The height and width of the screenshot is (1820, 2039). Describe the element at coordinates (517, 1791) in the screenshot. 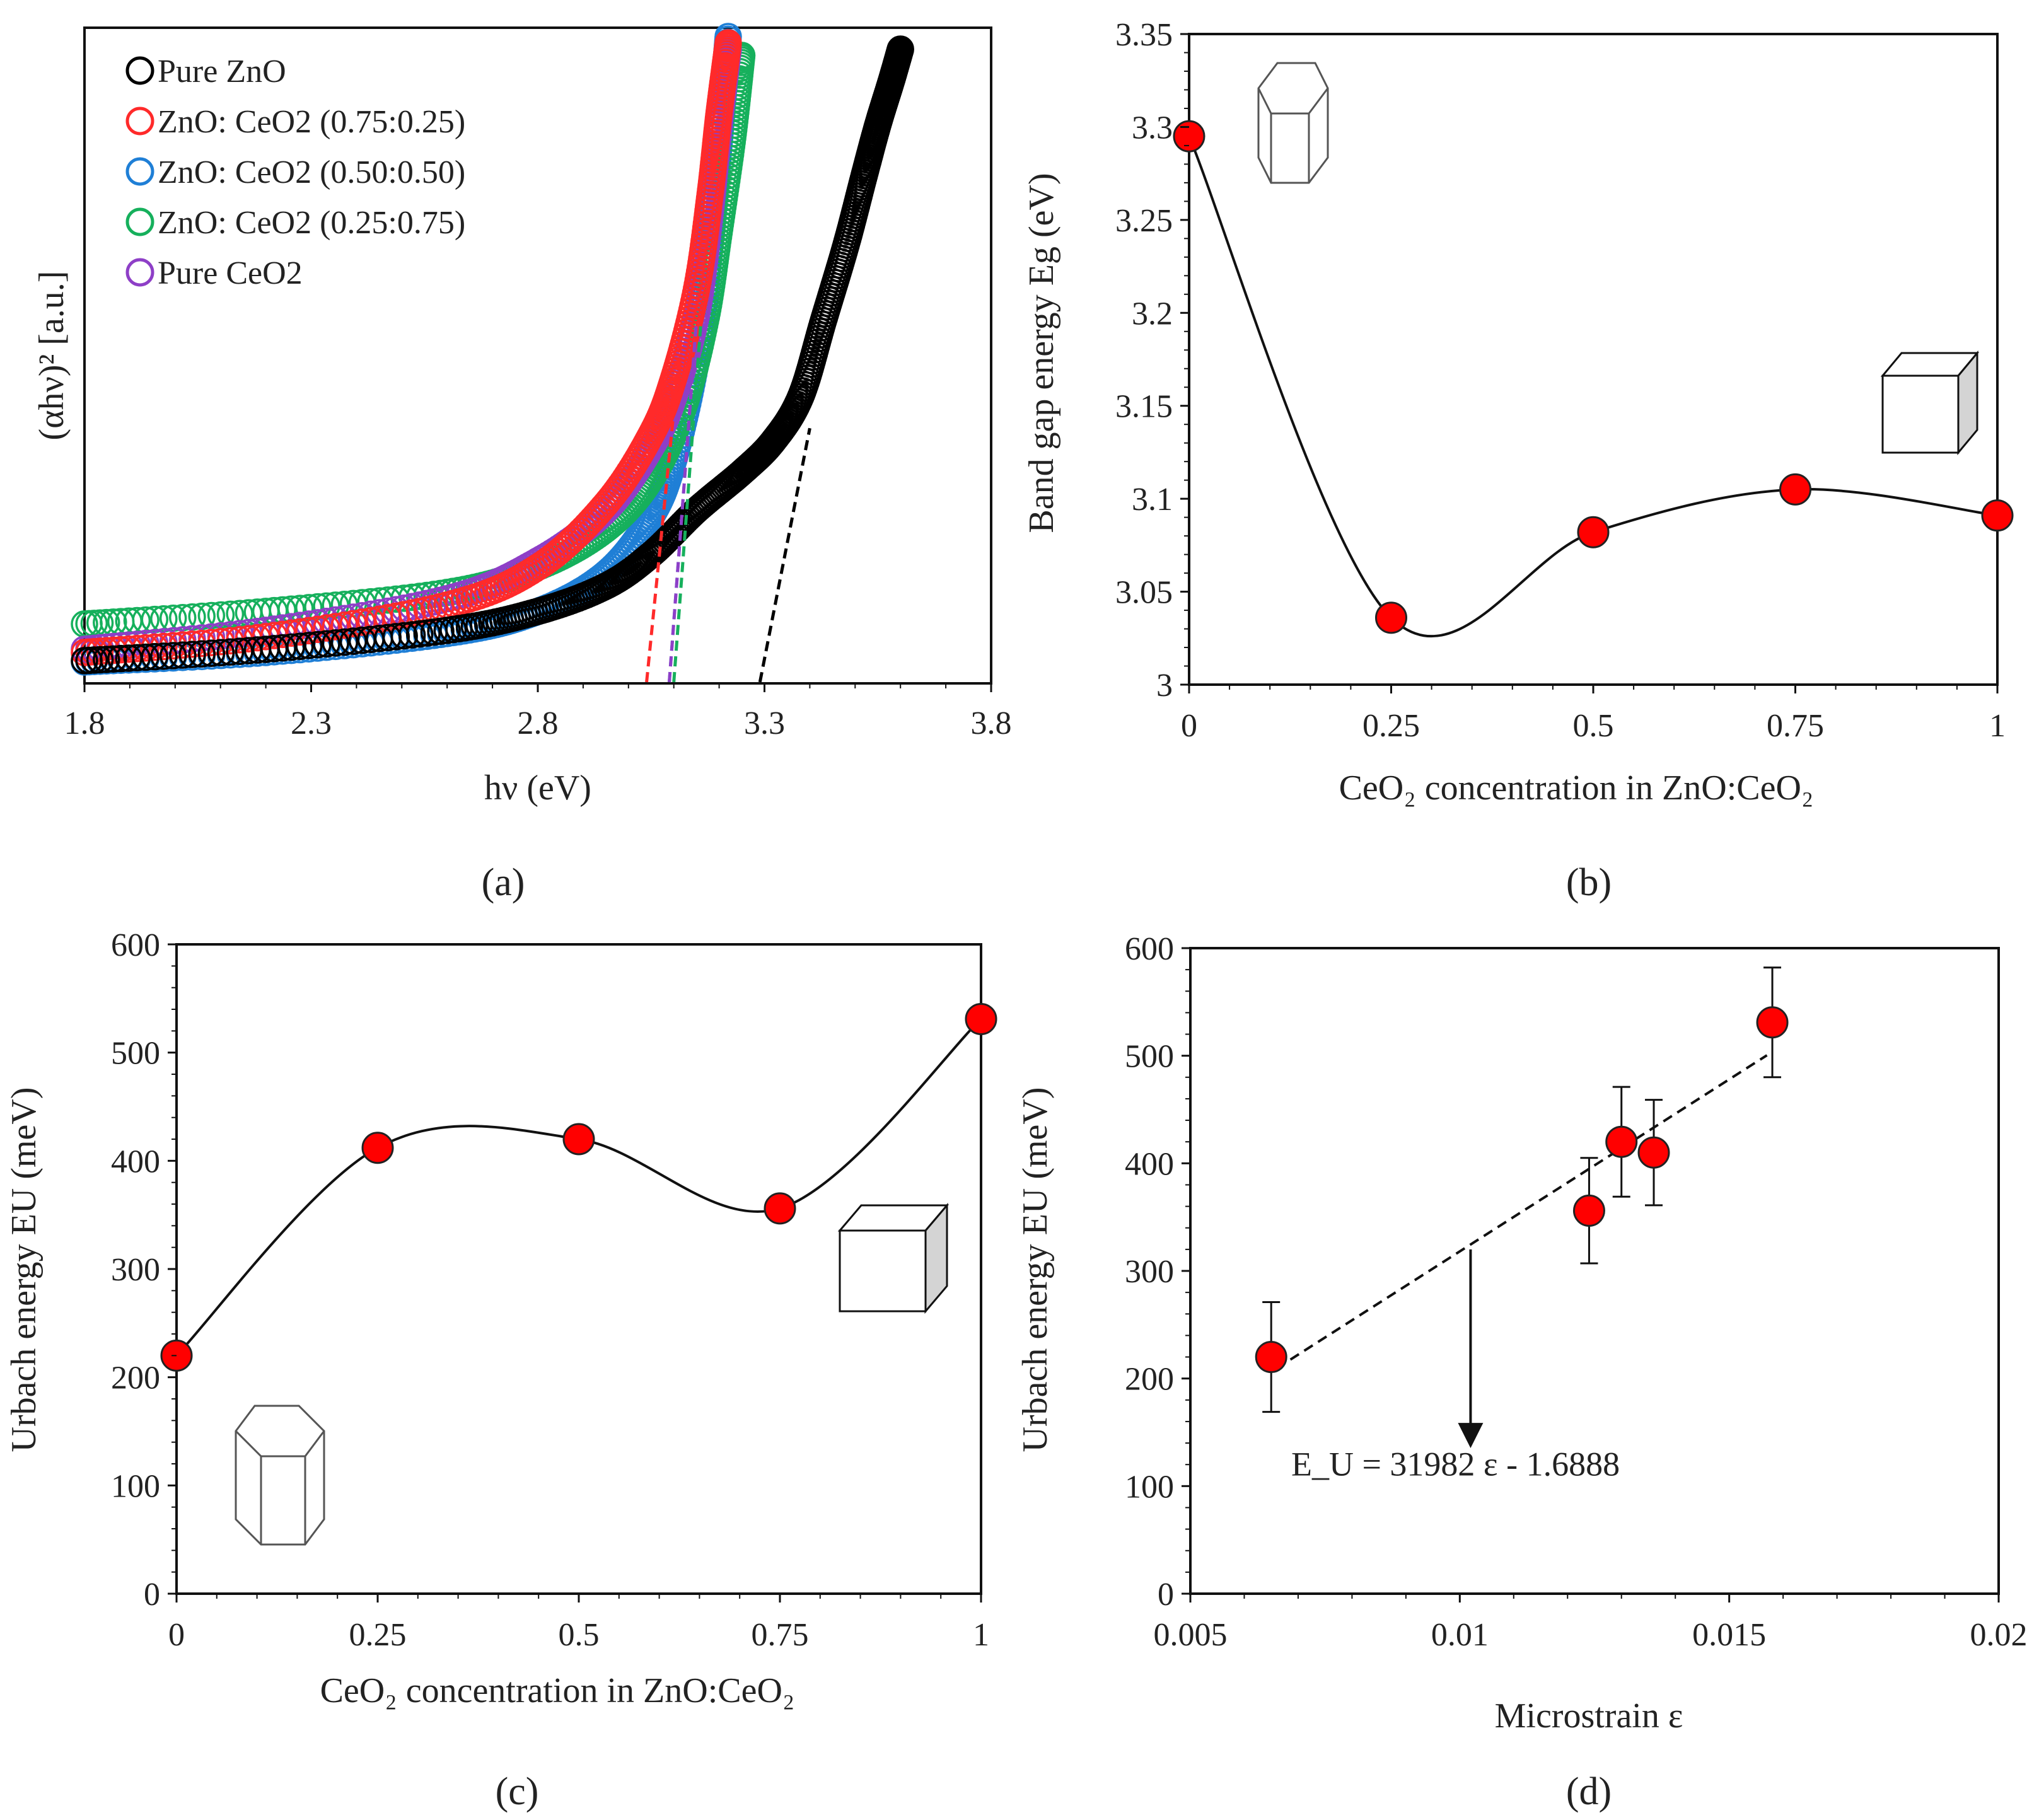

I see `panel-c-caption: (c)` at that location.